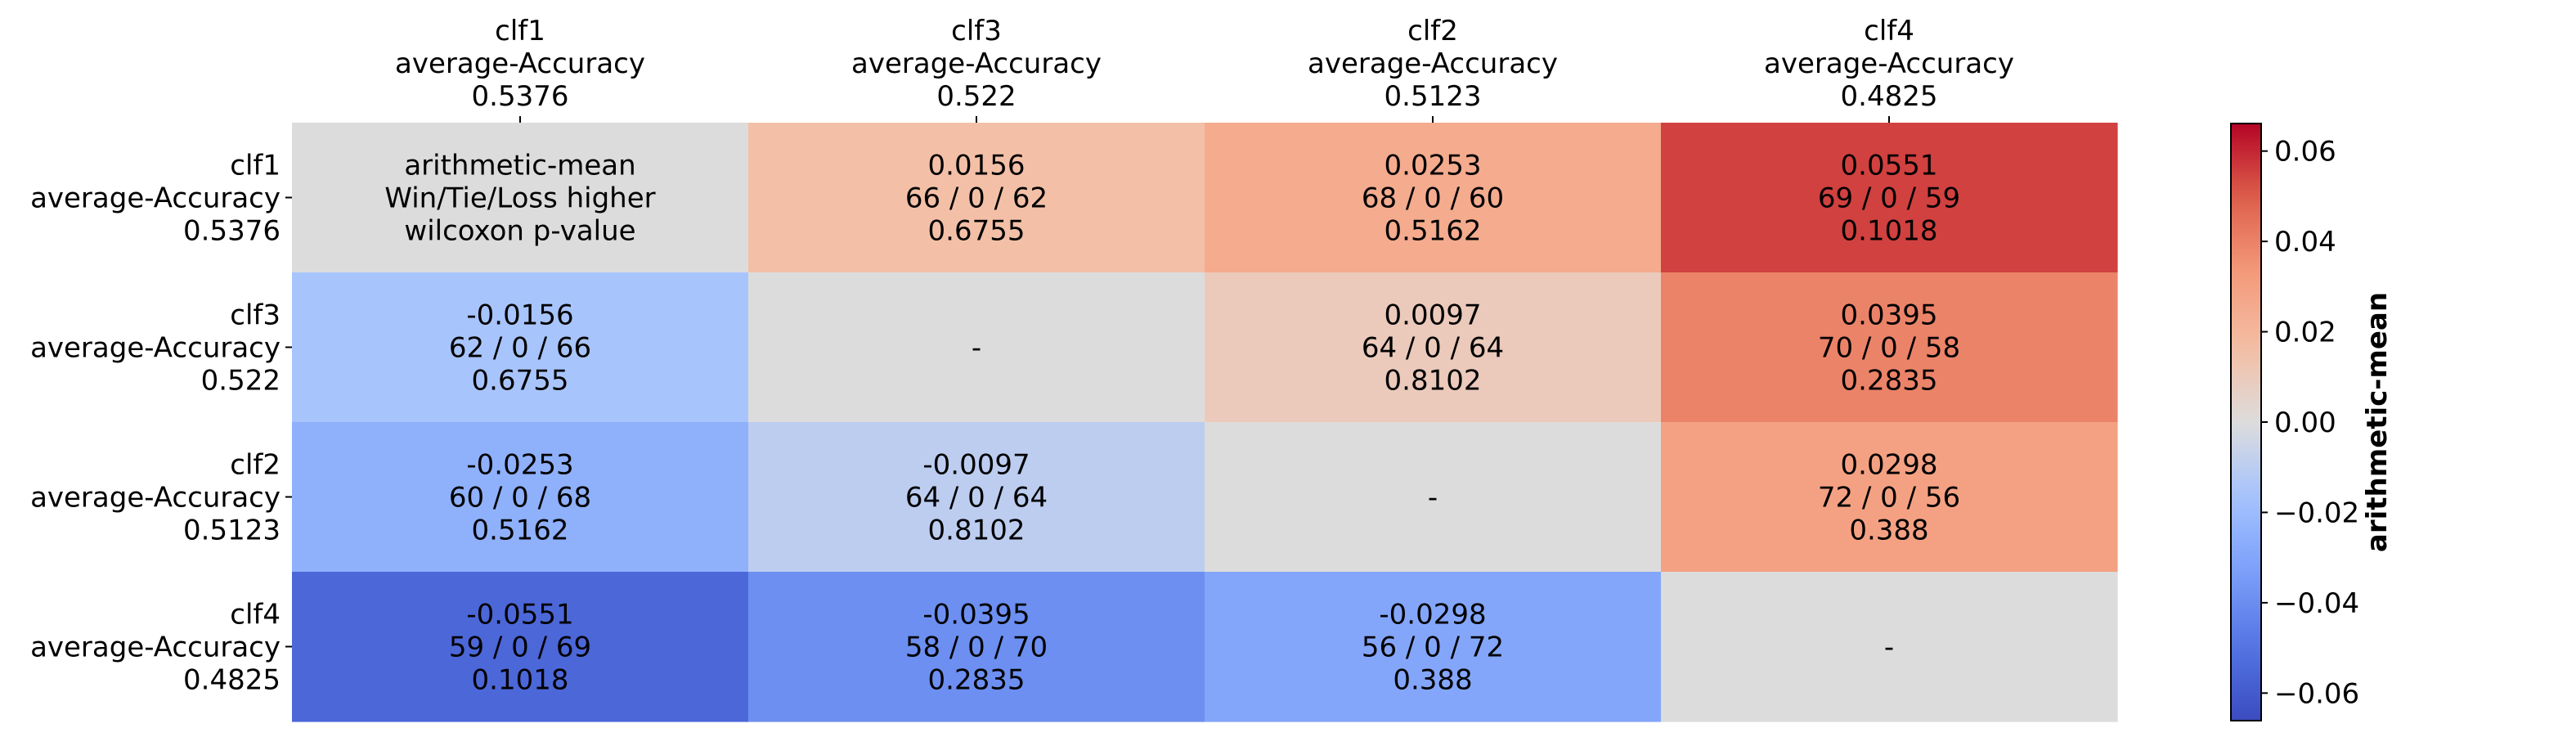 Image resolution: width=2576 pixels, height=737 pixels. I want to click on cell-label: 0.0395 70 / 0 / 58 0.2835, so click(1889, 349).